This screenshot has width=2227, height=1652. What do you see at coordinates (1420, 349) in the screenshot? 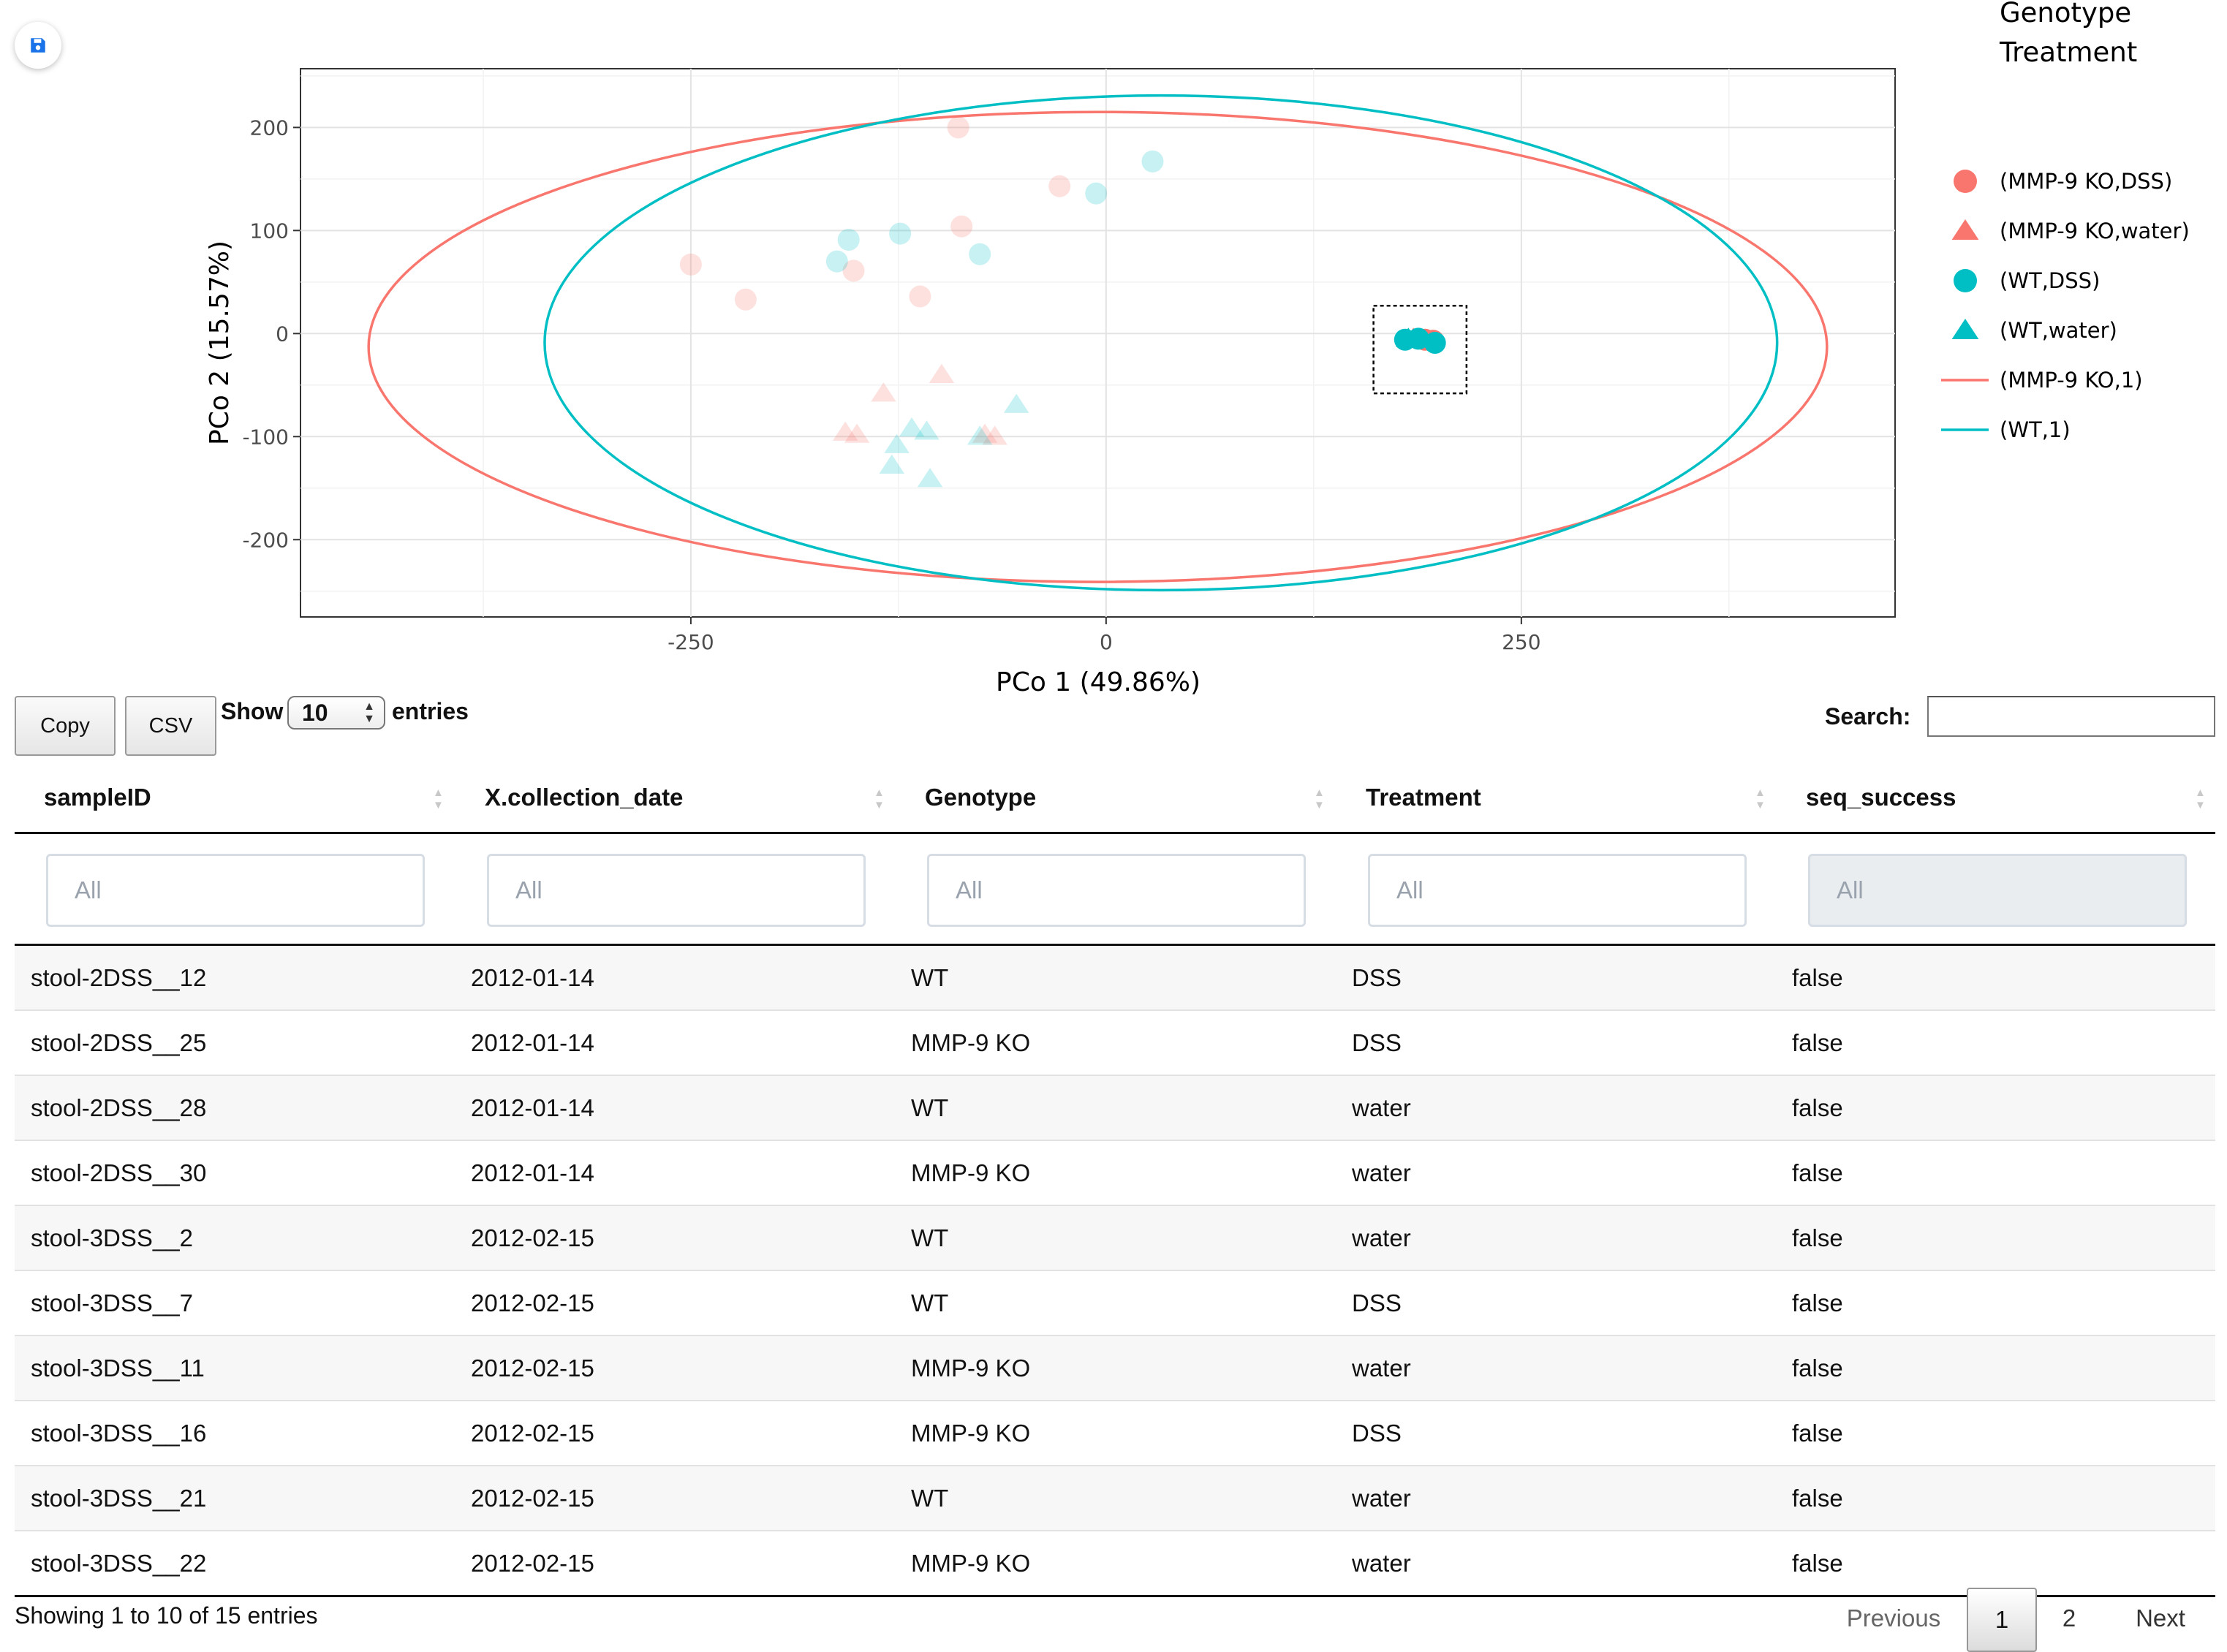
I see `brush-selection-box` at bounding box center [1420, 349].